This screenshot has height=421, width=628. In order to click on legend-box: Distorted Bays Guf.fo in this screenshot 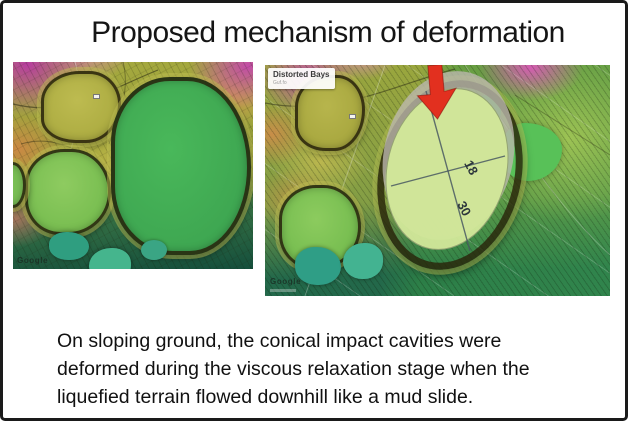, I will do `click(302, 78)`.